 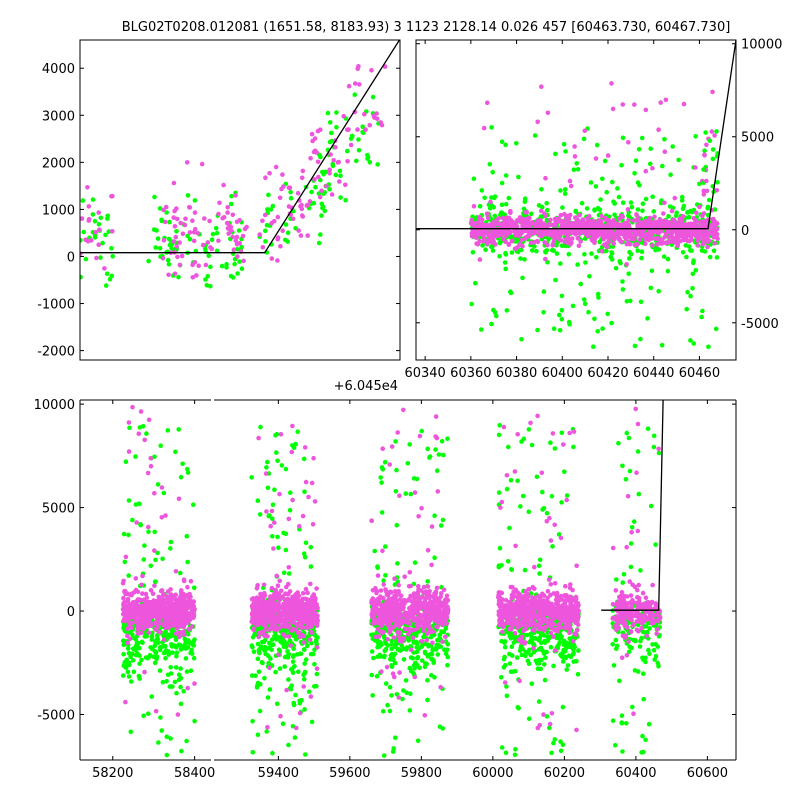 What do you see at coordinates (470, 373) in the screenshot?
I see `season-x-tick-label: 60360` at bounding box center [470, 373].